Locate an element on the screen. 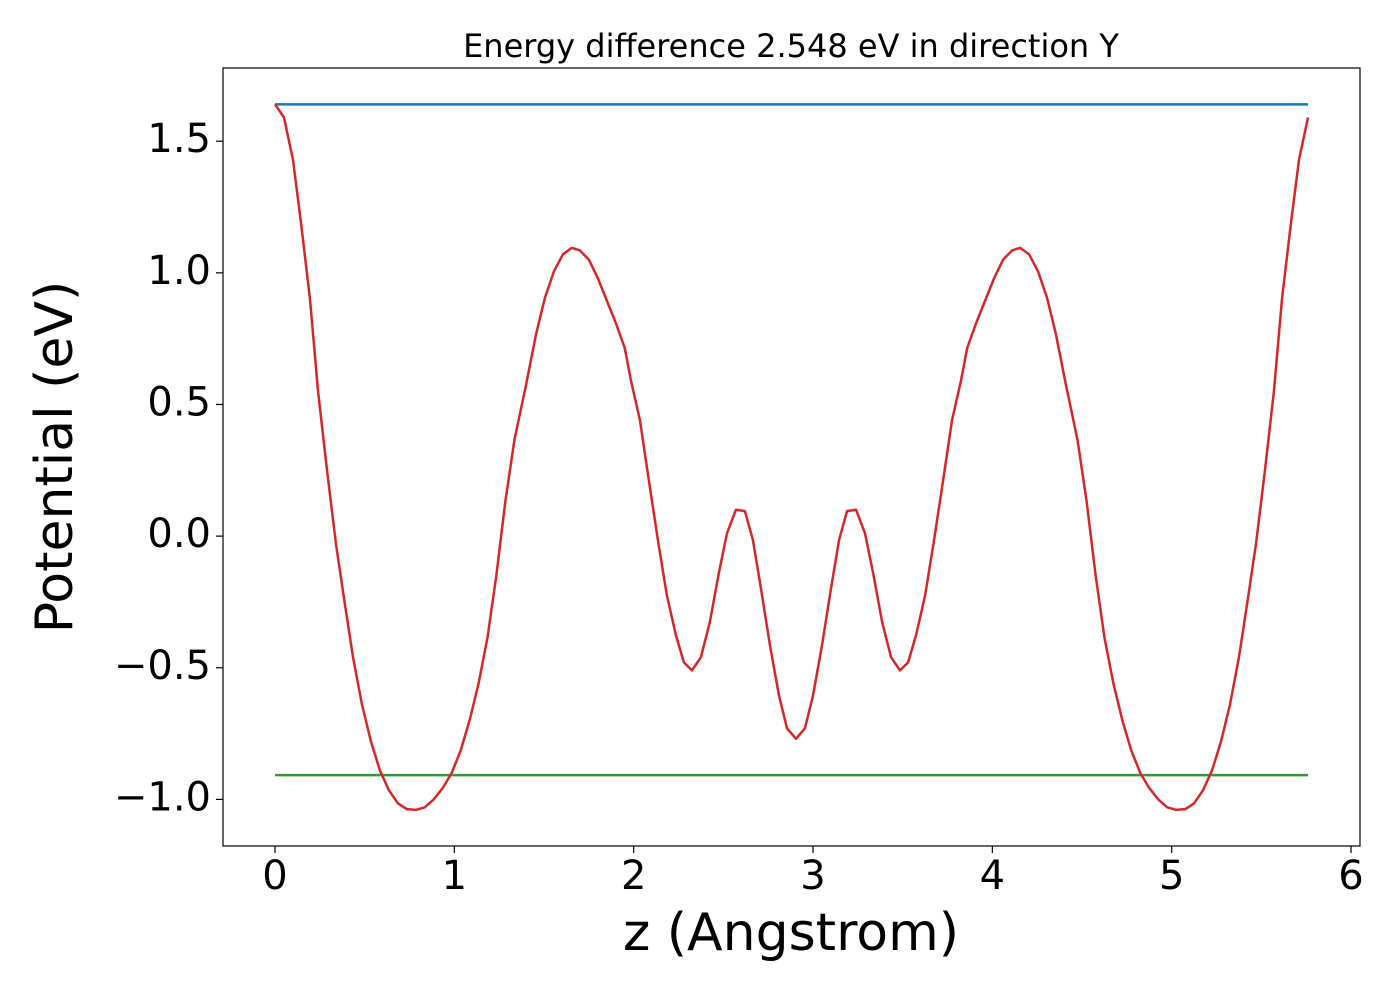  y-tick-label: 1.5 is located at coordinates (179, 139).